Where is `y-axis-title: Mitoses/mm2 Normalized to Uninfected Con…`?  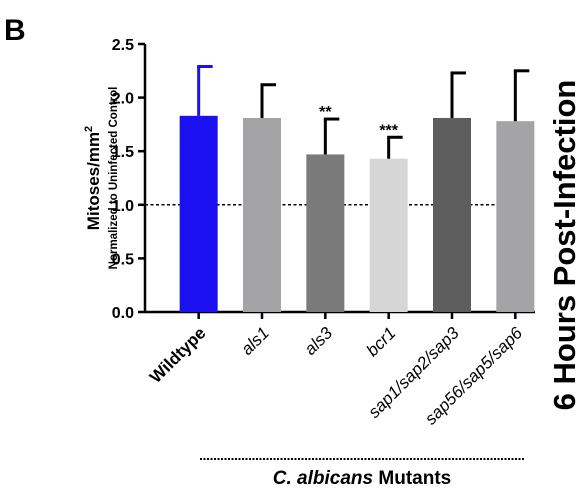
y-axis-title: Mitoses/mm2 Normalized to Uninfected Con… is located at coordinates (101, 178).